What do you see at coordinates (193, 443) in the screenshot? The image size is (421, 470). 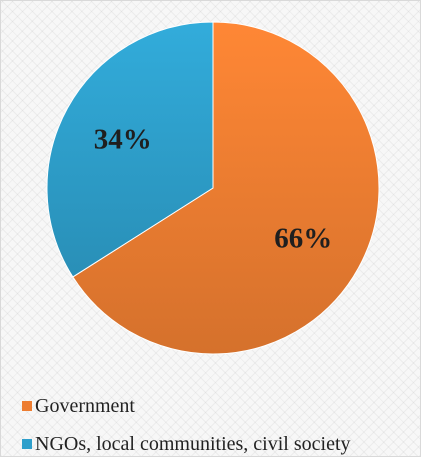 I see `legend-label-ngos: NGOs, local communities, civil society` at bounding box center [193, 443].